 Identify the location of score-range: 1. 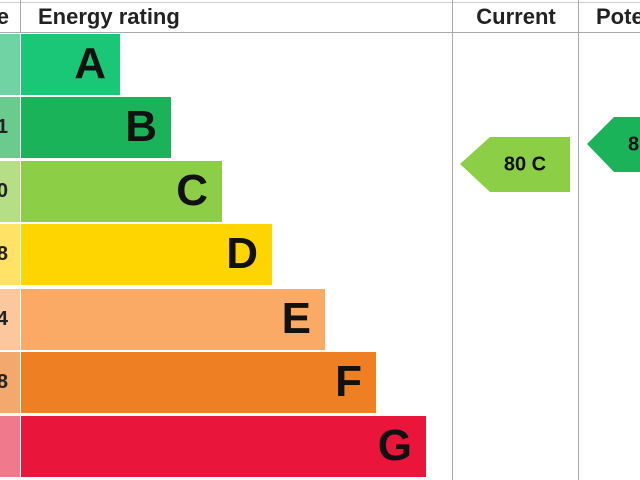
(4, 127).